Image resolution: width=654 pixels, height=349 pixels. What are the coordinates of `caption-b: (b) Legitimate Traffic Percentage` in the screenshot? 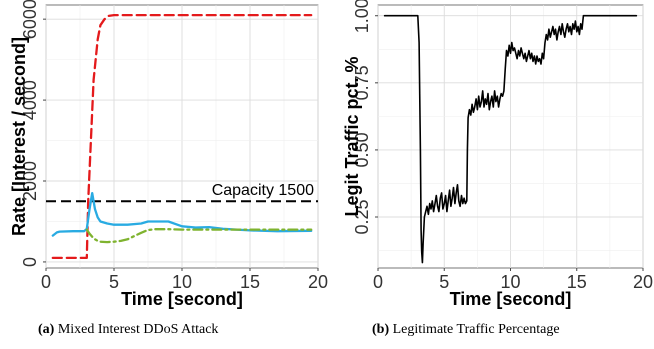 It's located at (466, 330).